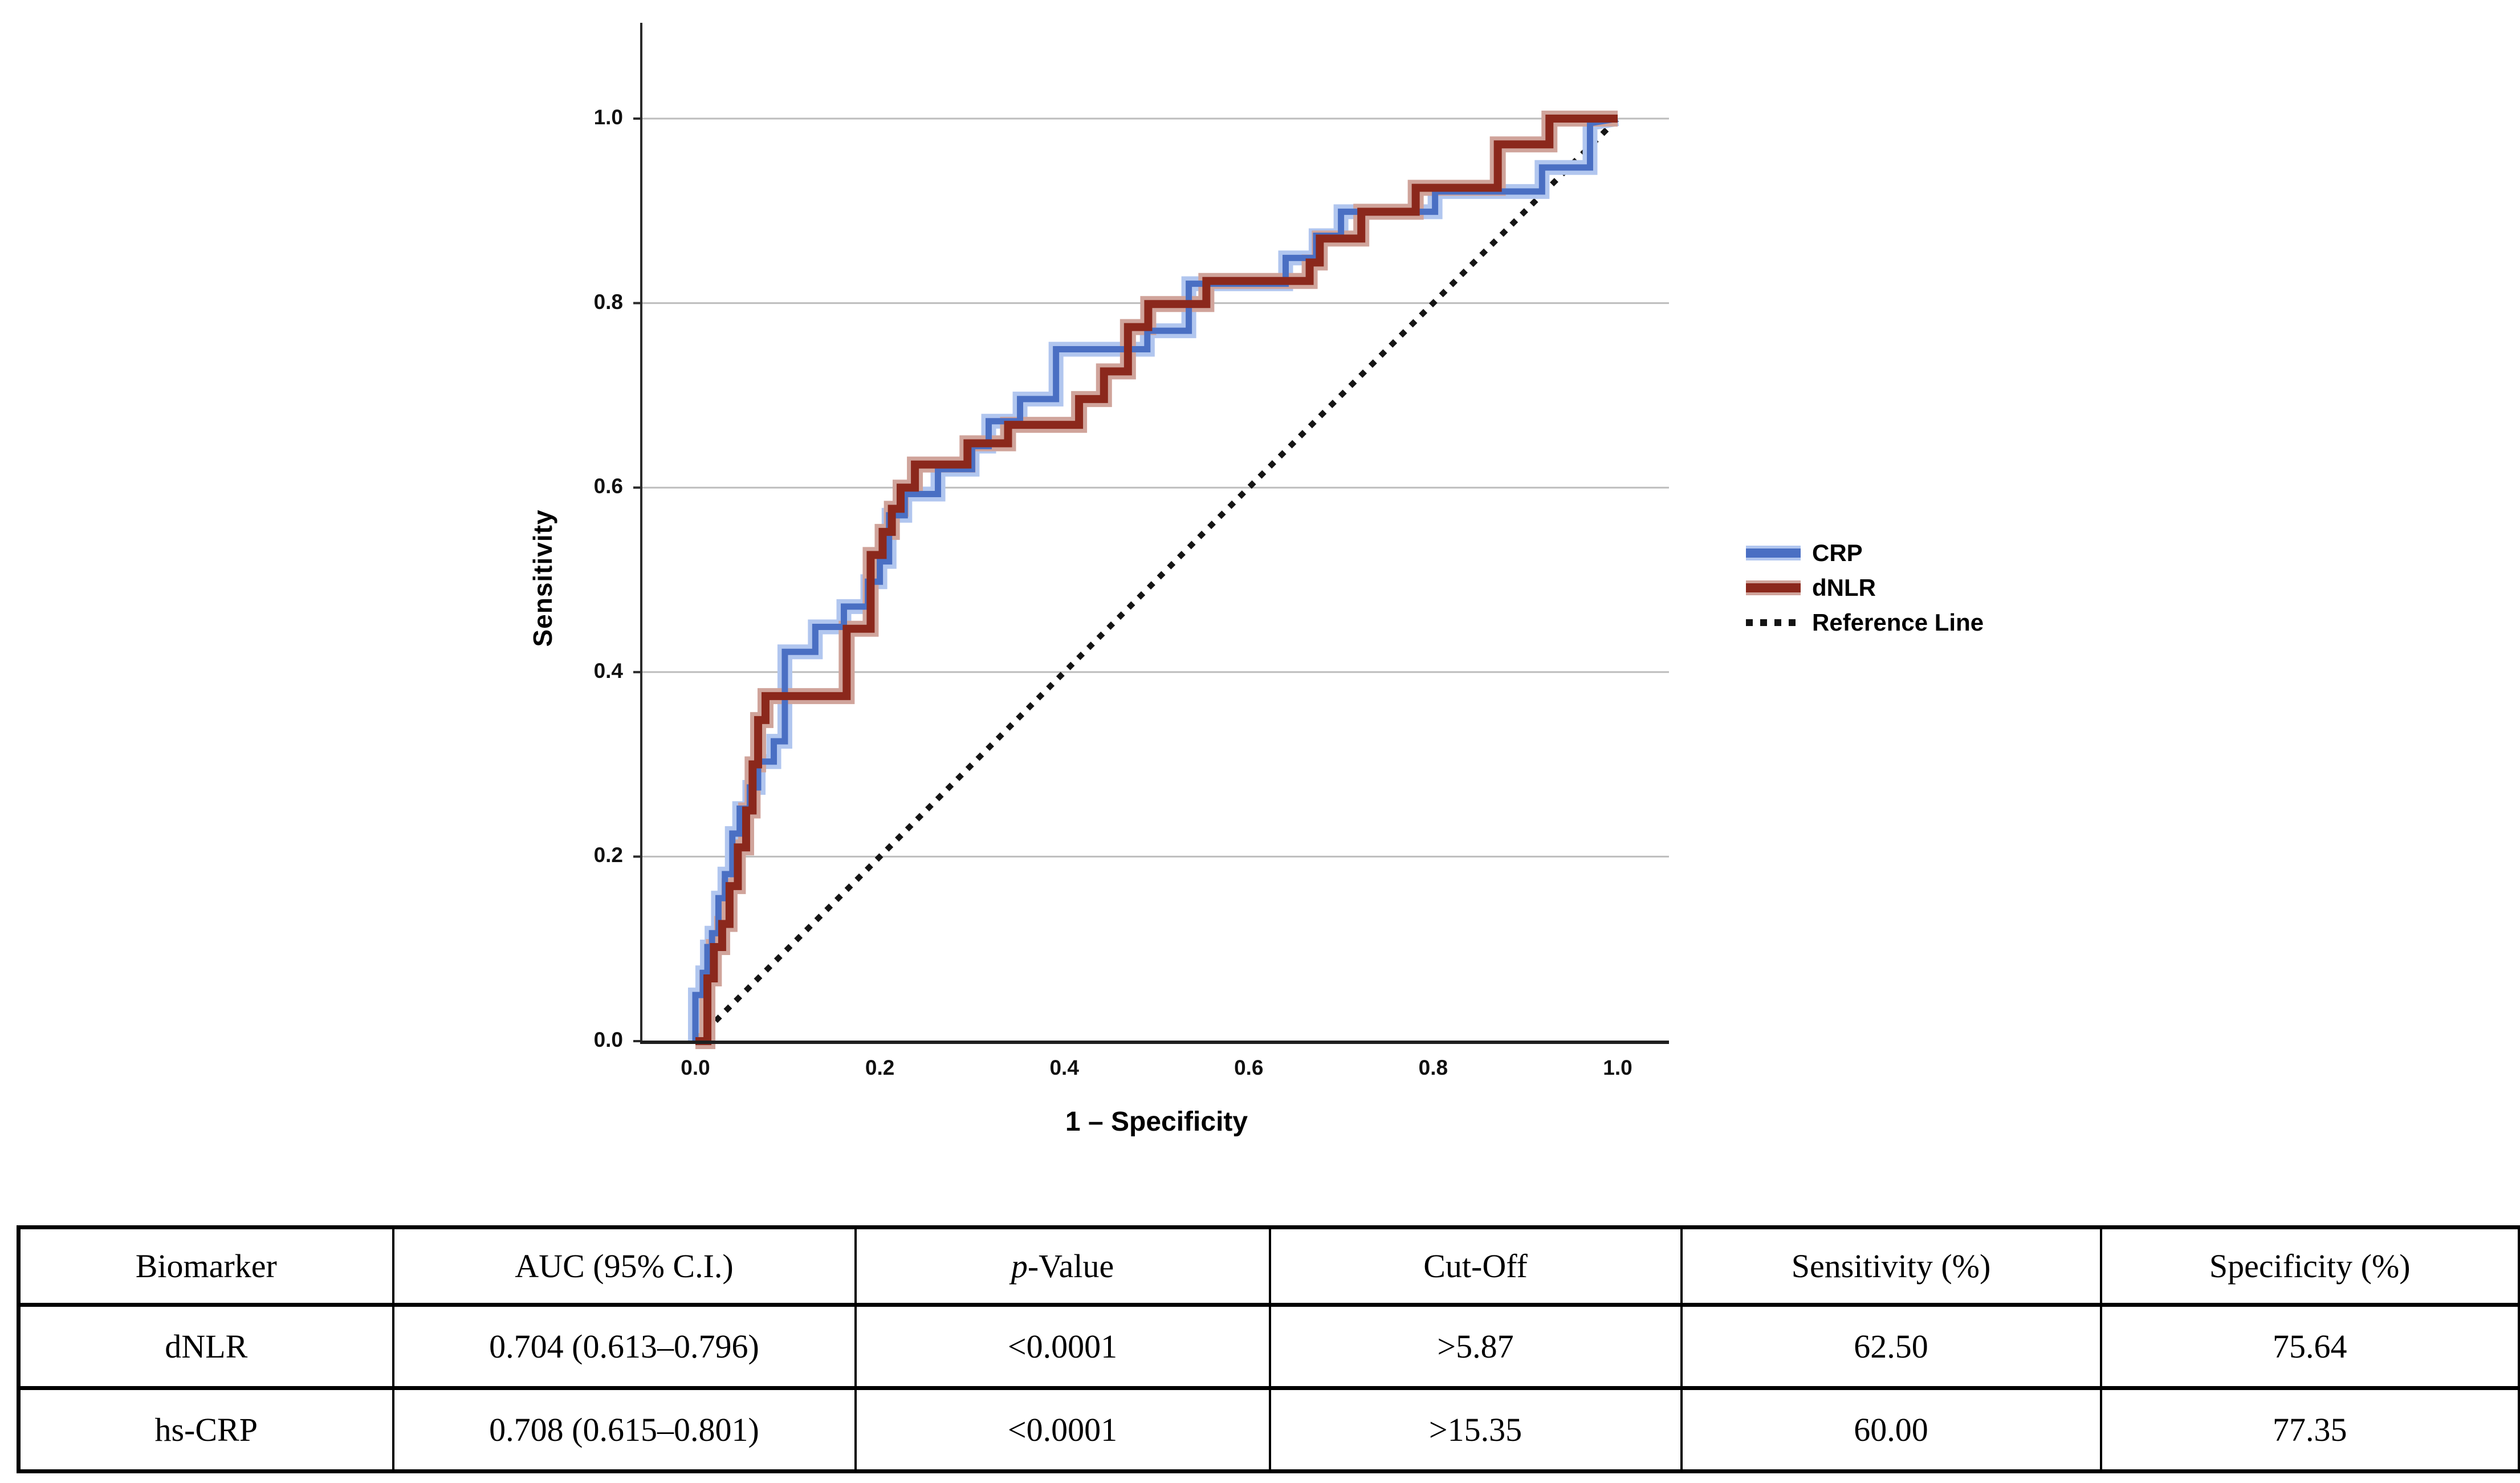 This screenshot has height=1483, width=2520. Describe the element at coordinates (206, 1430) in the screenshot. I see `cell-biomarker: hs-CRP` at that location.